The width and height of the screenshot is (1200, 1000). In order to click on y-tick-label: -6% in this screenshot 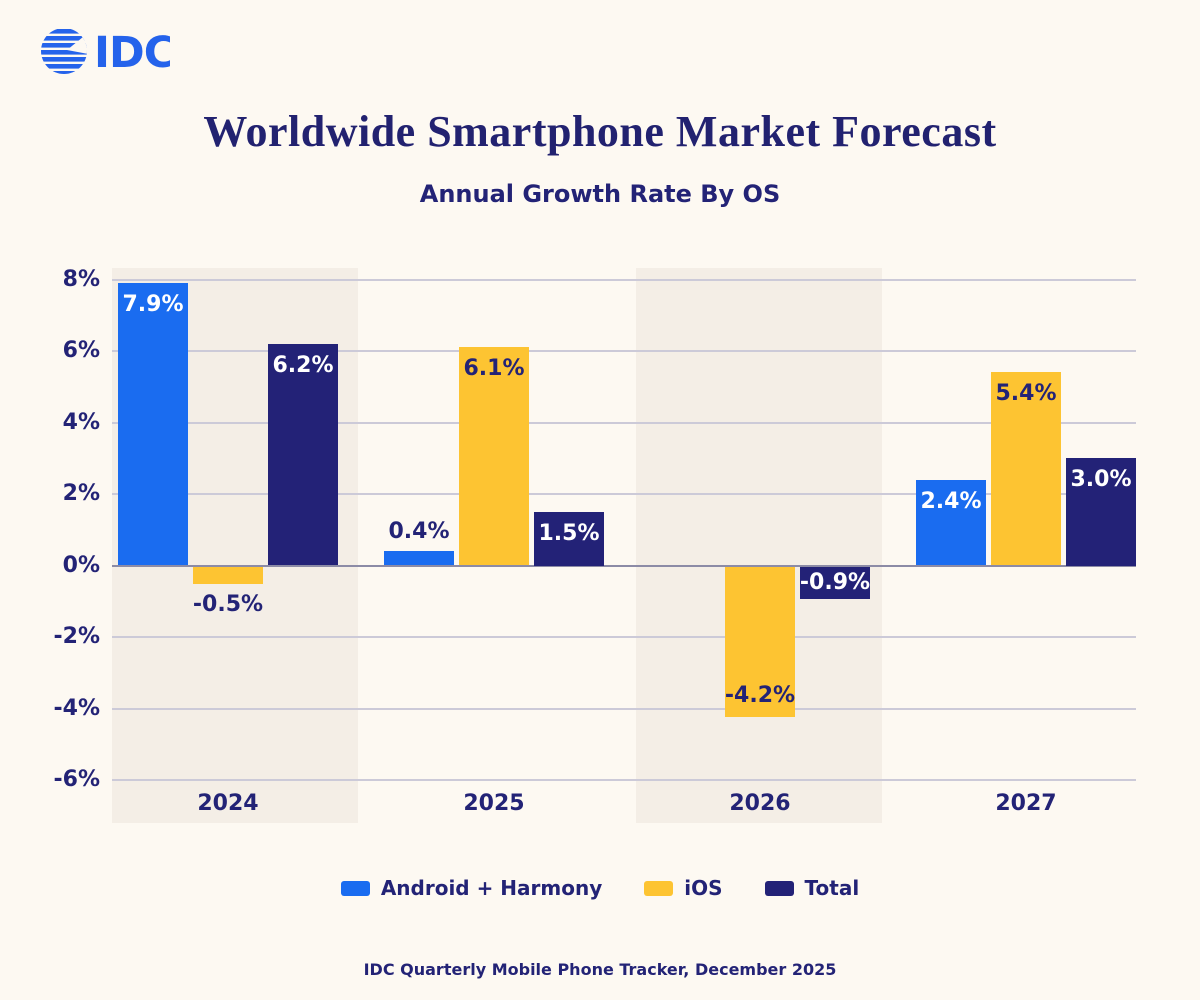, I will do `click(76, 779)`.